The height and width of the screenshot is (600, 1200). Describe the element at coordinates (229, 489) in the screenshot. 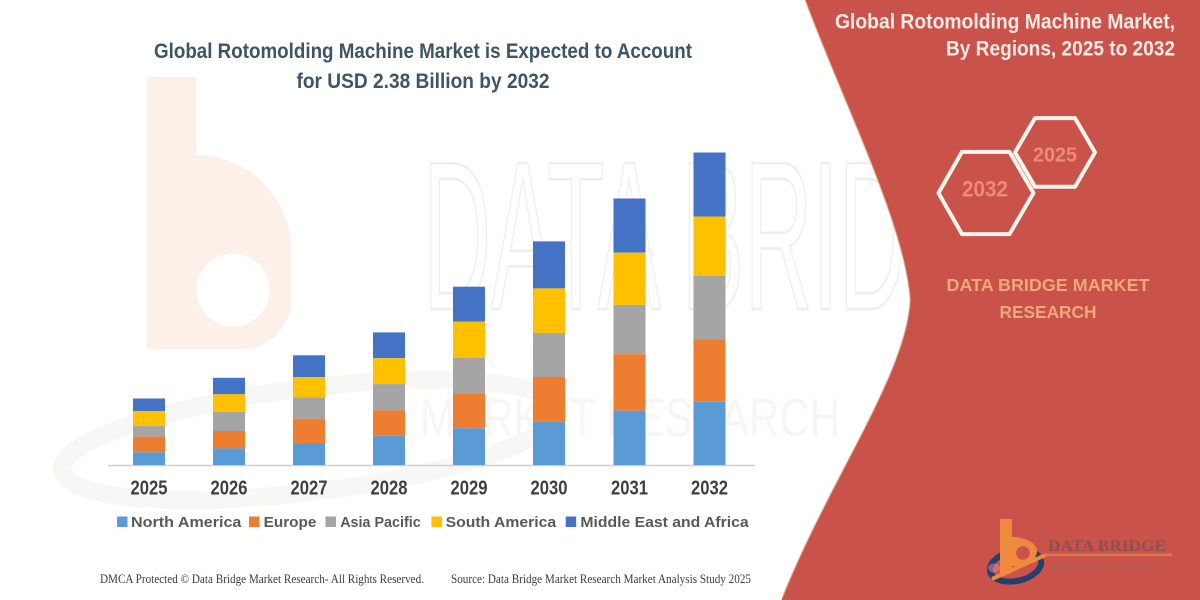

I see `svg-text: 2026` at that location.